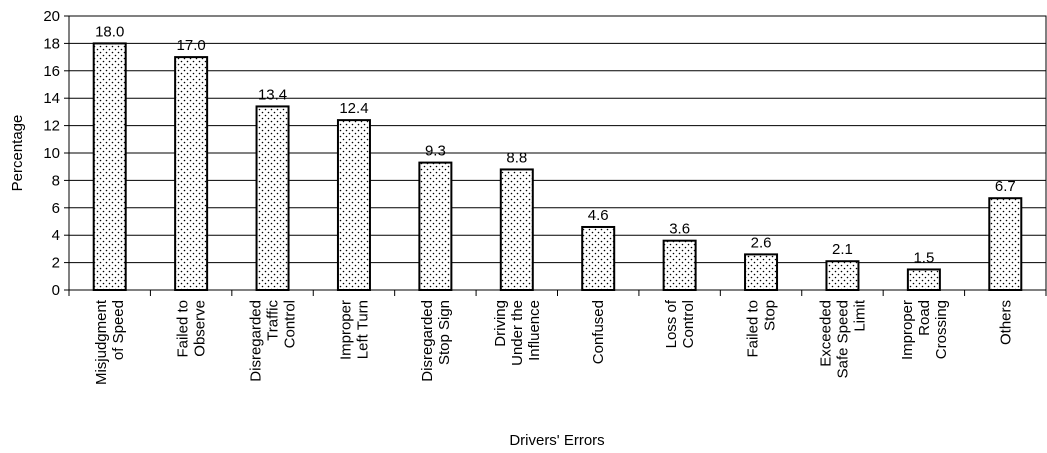 This screenshot has width=1047, height=453. What do you see at coordinates (598, 215) in the screenshot?
I see `data-label: 4.6` at bounding box center [598, 215].